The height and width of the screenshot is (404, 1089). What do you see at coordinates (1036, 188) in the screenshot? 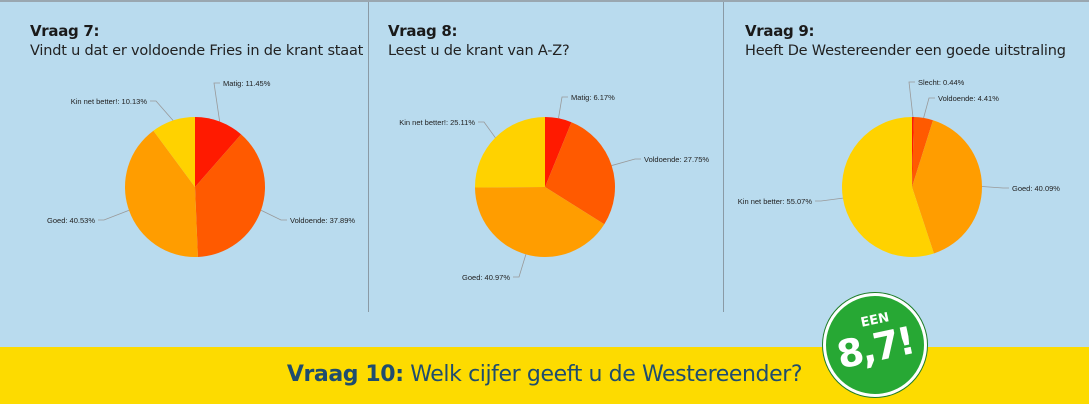
I see `slice-label: Goed: 40.09%` at bounding box center [1036, 188].